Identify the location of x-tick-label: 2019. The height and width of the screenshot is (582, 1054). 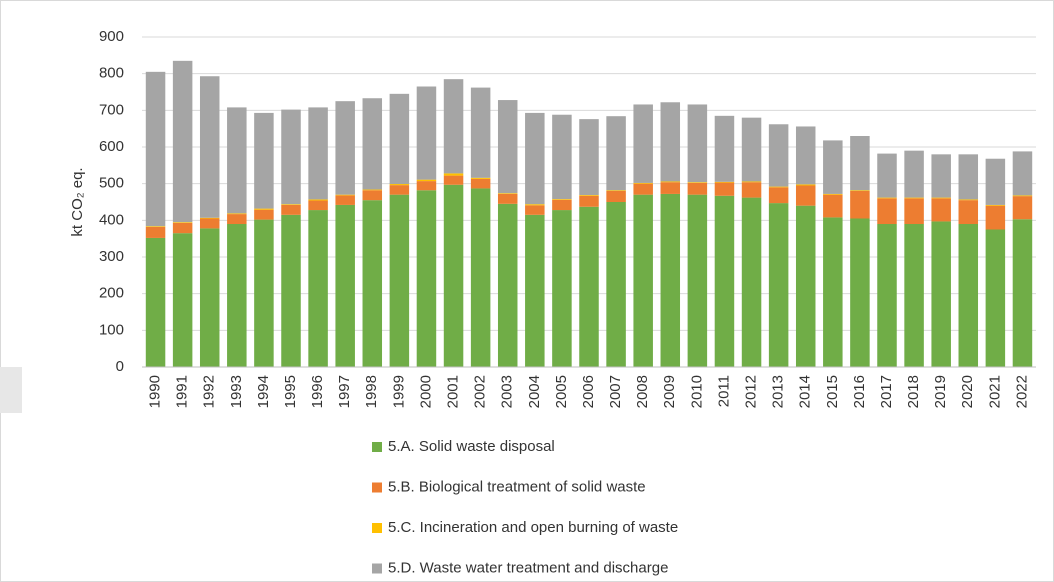
(940, 391).